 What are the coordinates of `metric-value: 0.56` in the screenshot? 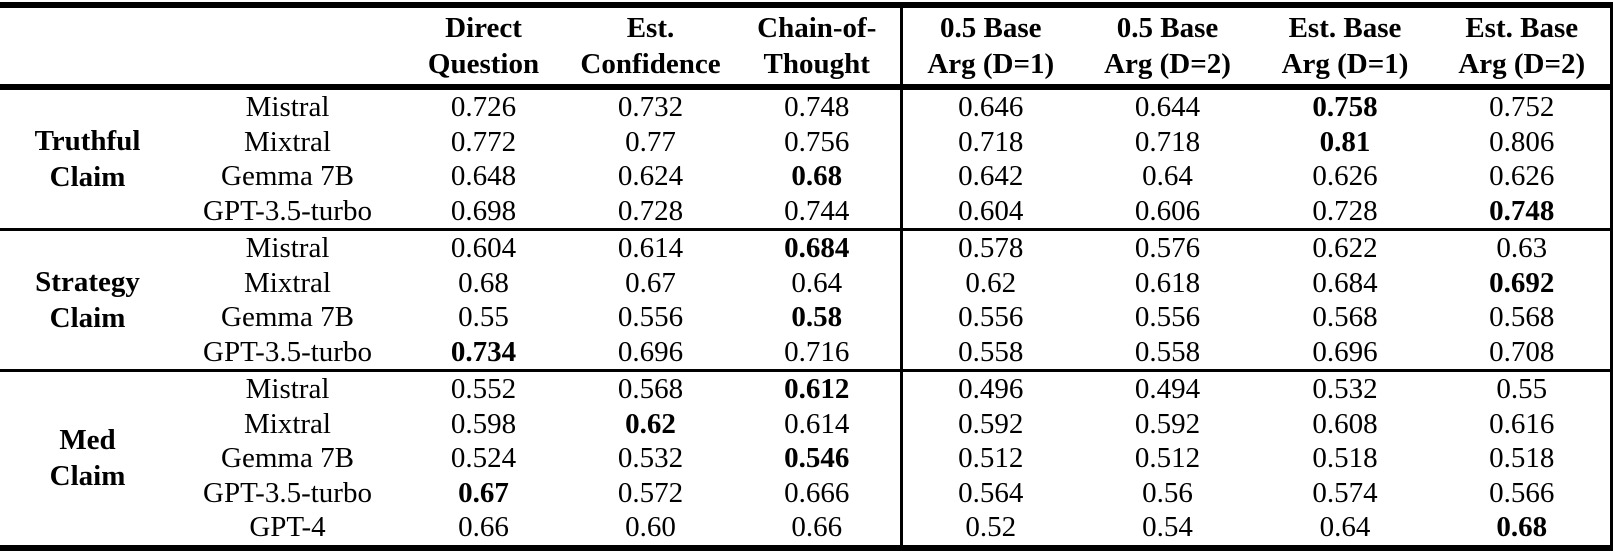 It's located at (1167, 492).